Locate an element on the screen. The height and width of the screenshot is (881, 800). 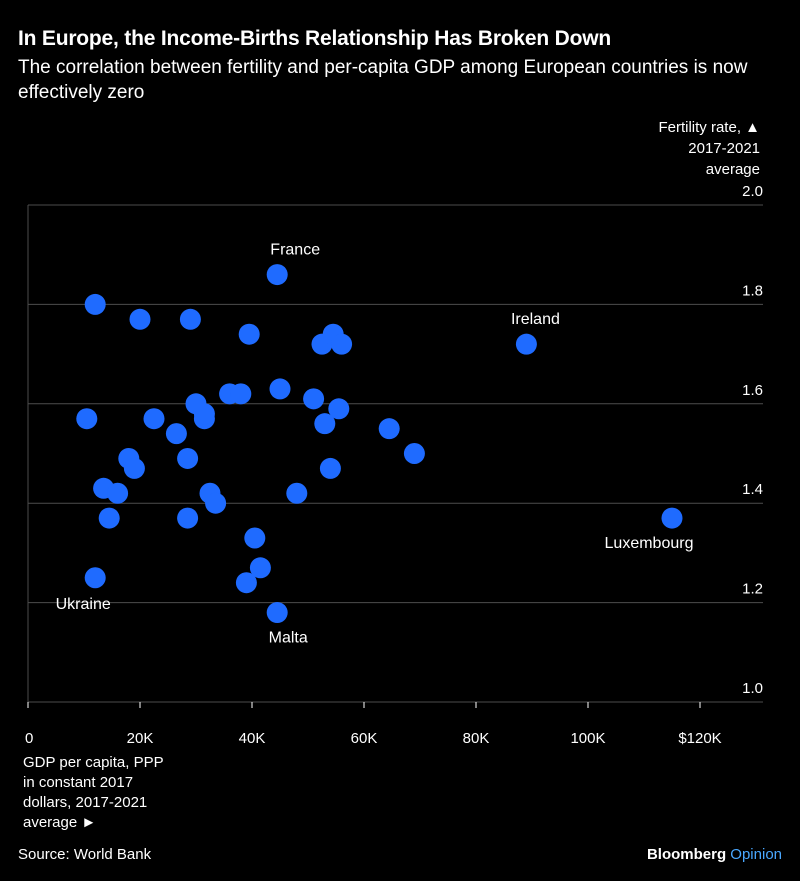
point-label: Luxembourg is located at coordinates (649, 543).